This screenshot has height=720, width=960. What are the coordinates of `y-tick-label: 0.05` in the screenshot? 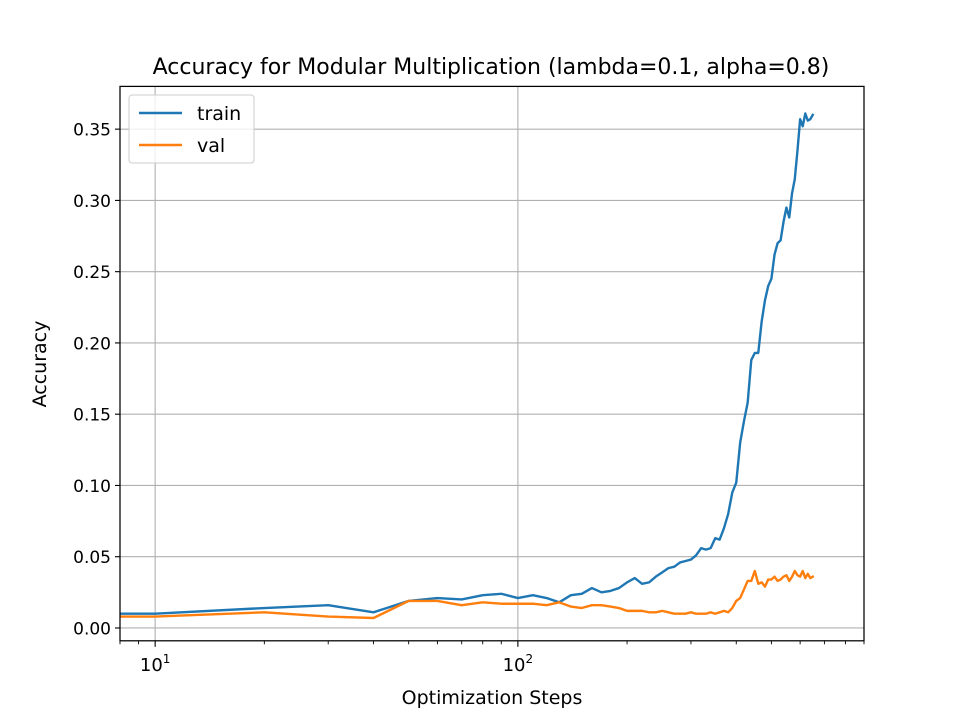 It's located at (92, 558).